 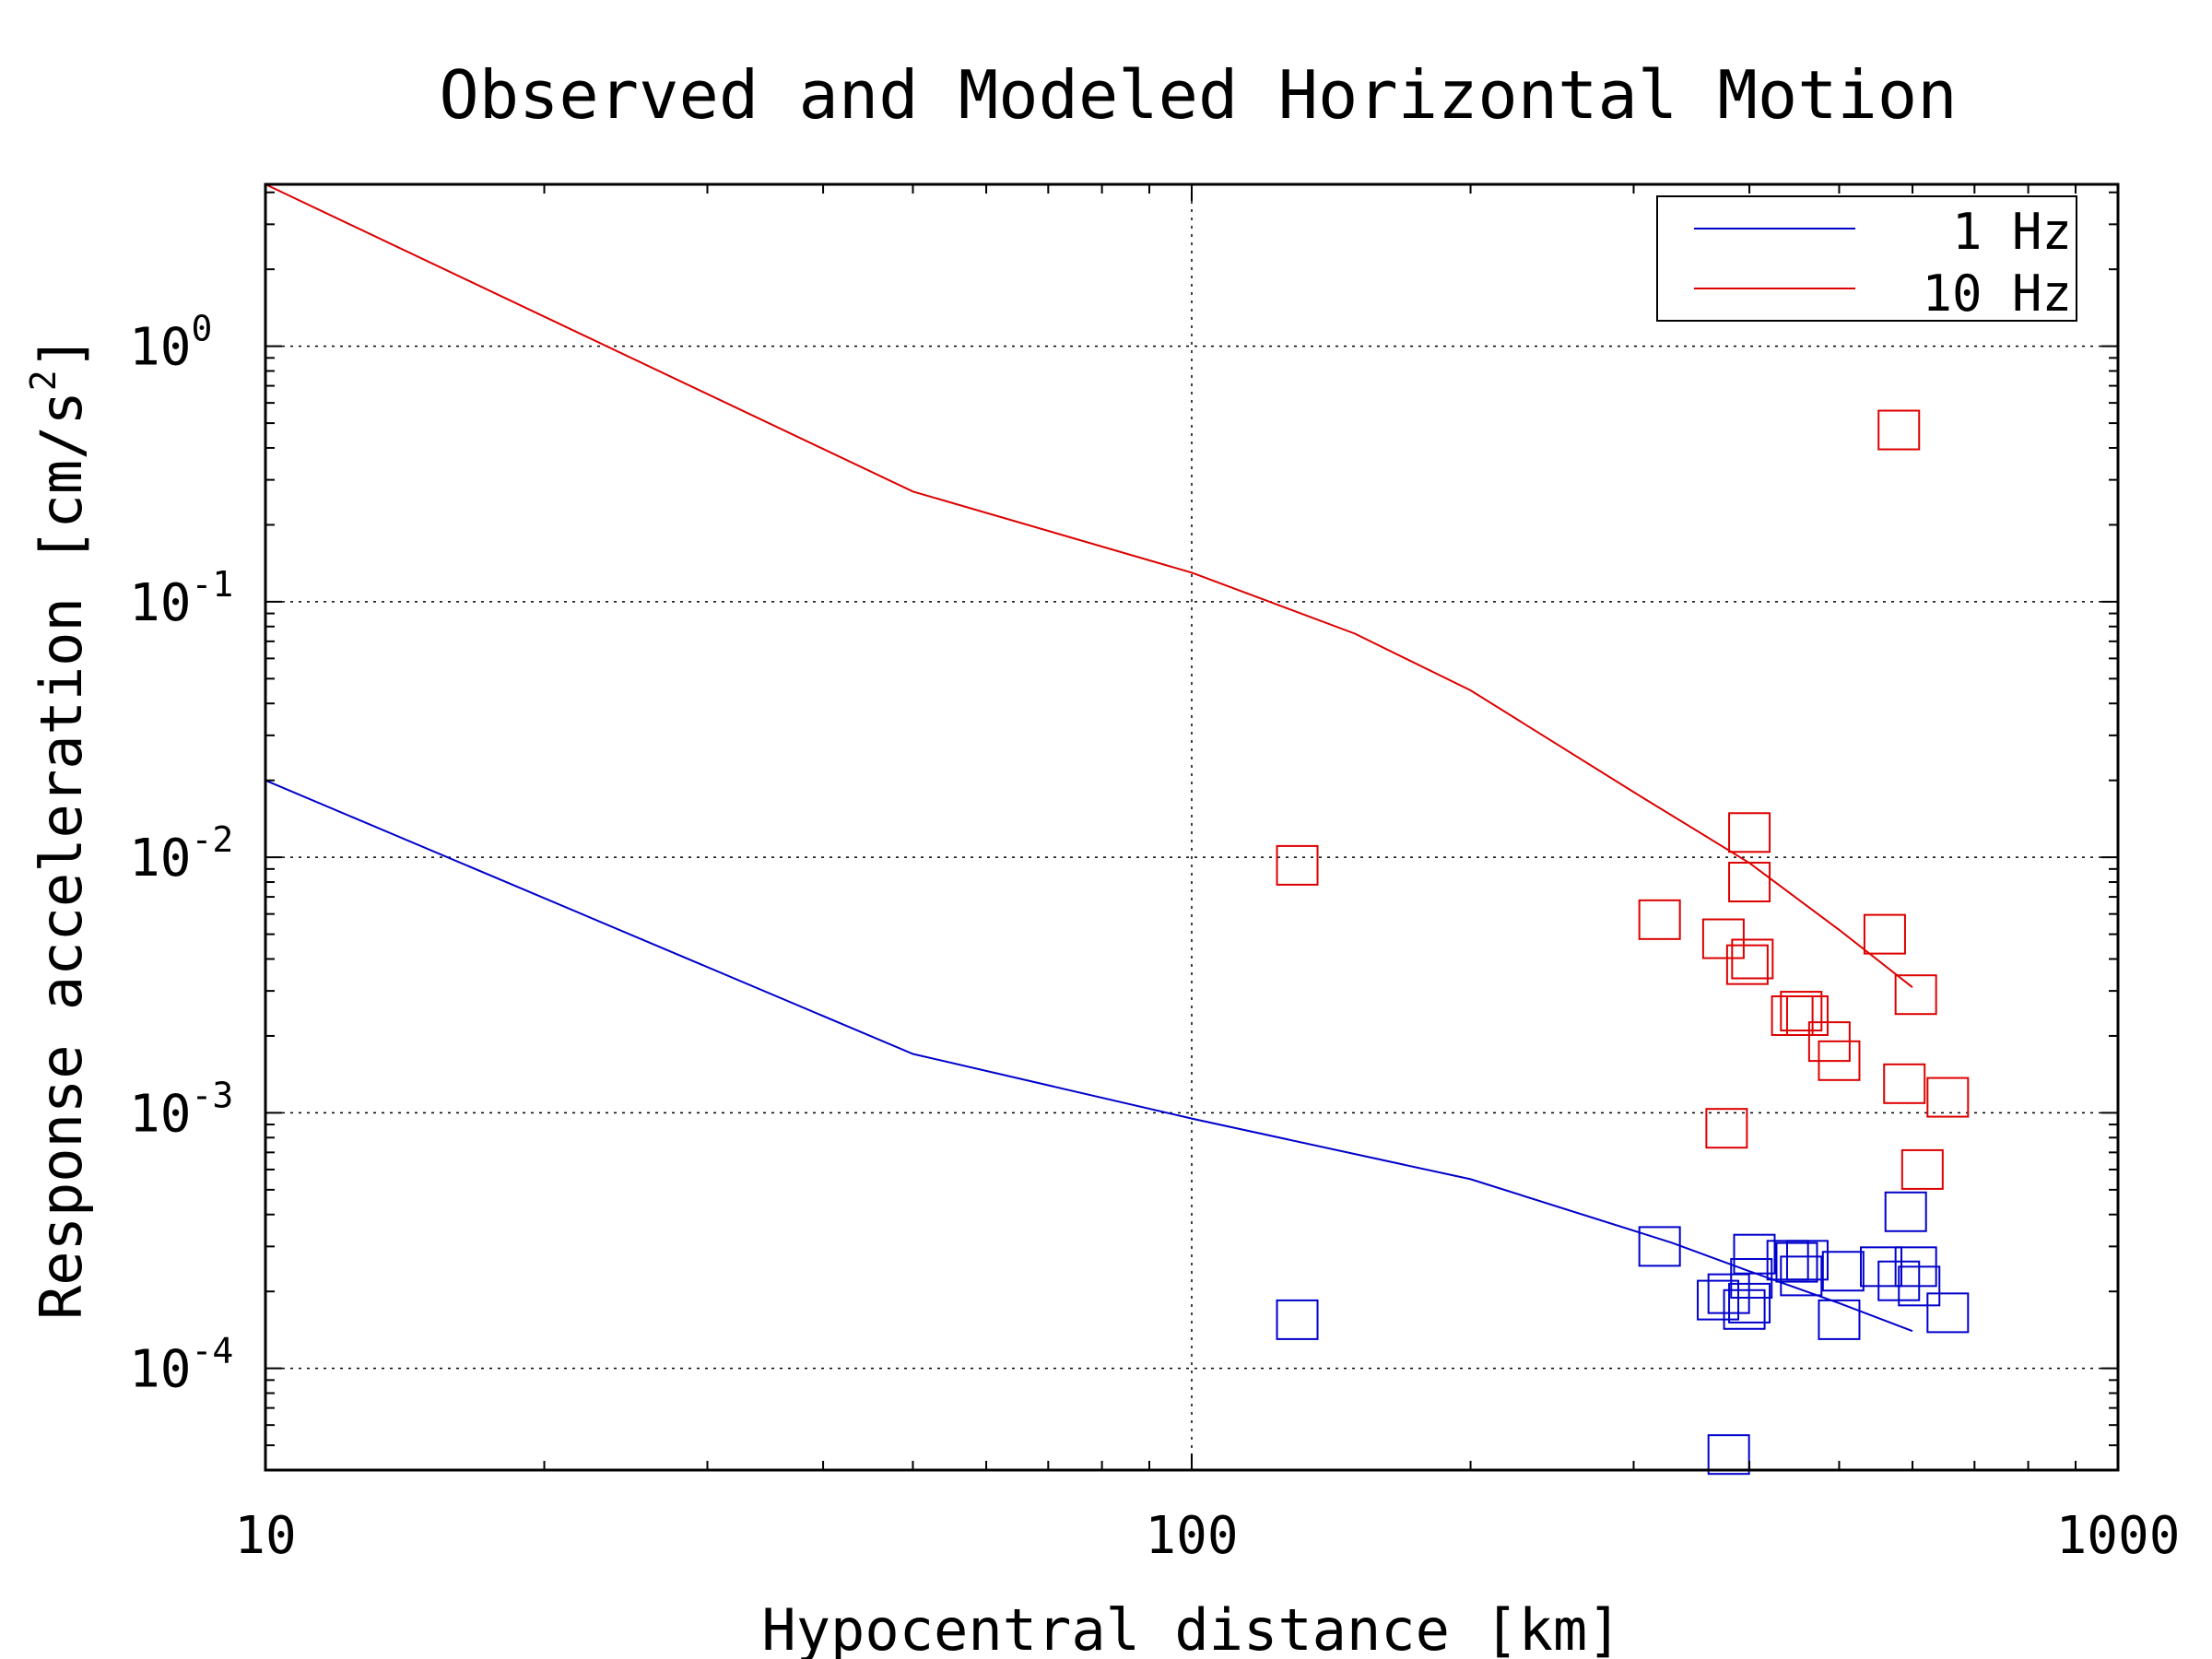 What do you see at coordinates (181, 1109) in the screenshot?
I see `y-tick-label: 10⁻³` at bounding box center [181, 1109].